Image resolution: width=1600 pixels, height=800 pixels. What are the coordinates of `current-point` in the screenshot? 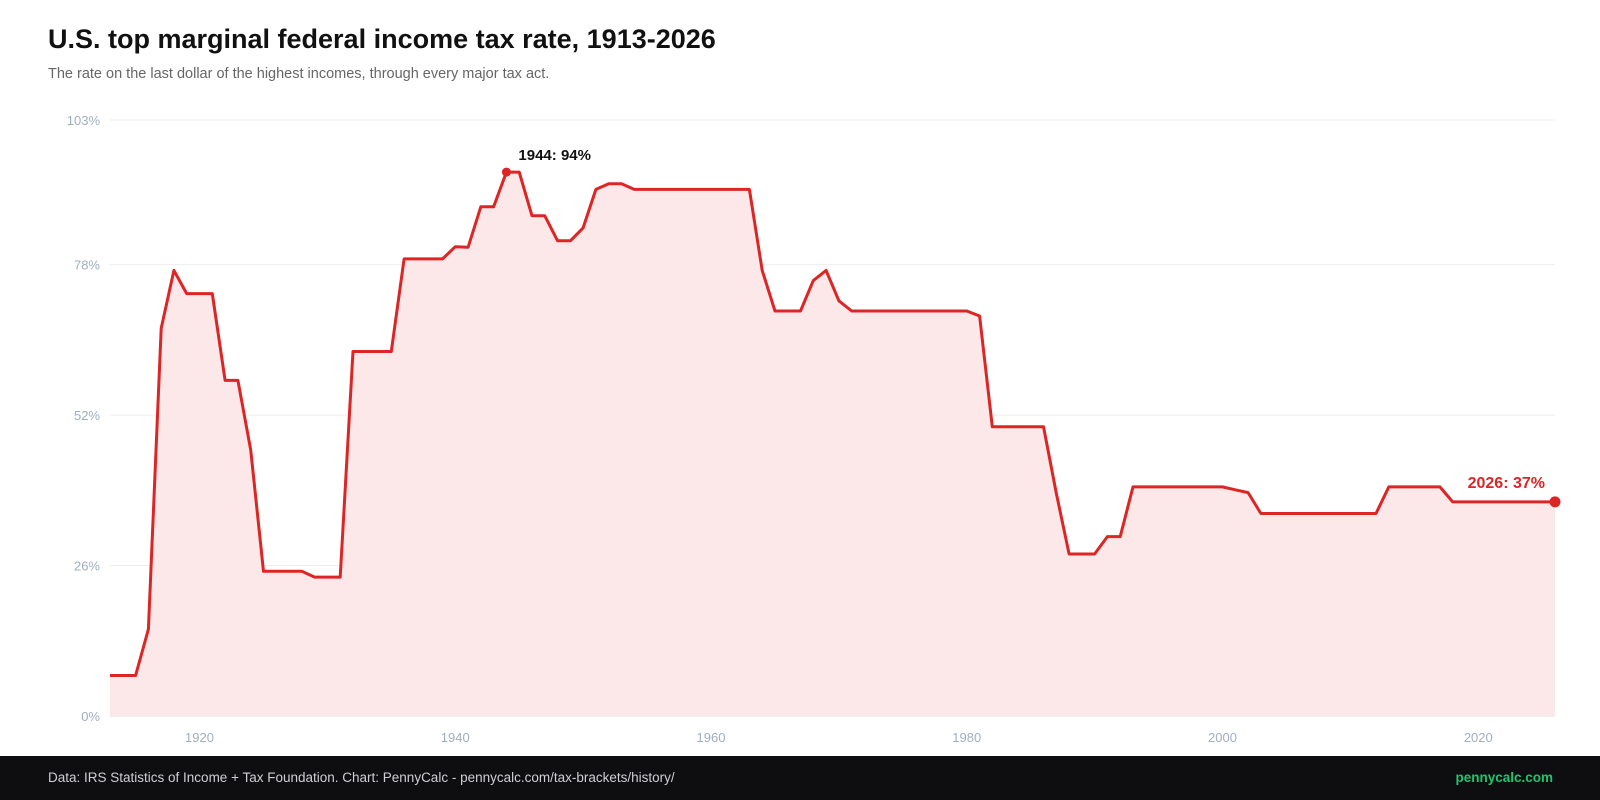 It's located at (1555, 502).